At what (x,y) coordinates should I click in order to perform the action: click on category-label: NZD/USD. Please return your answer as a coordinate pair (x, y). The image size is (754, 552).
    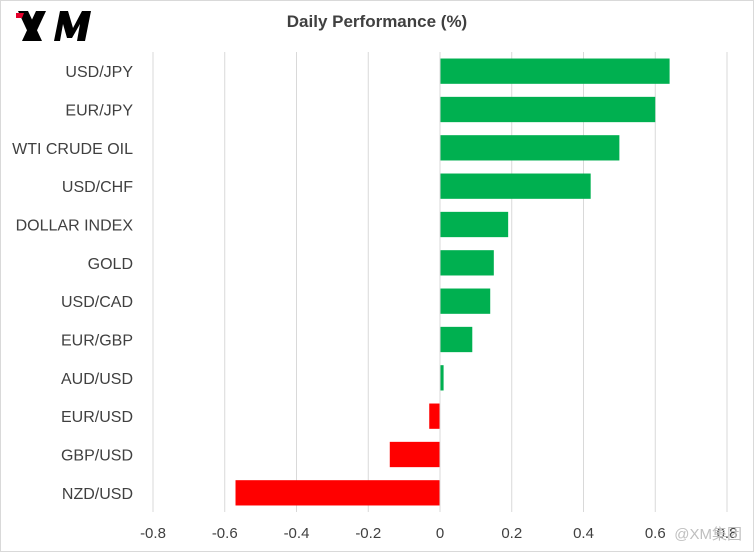
    Looking at the image, I should click on (97, 494).